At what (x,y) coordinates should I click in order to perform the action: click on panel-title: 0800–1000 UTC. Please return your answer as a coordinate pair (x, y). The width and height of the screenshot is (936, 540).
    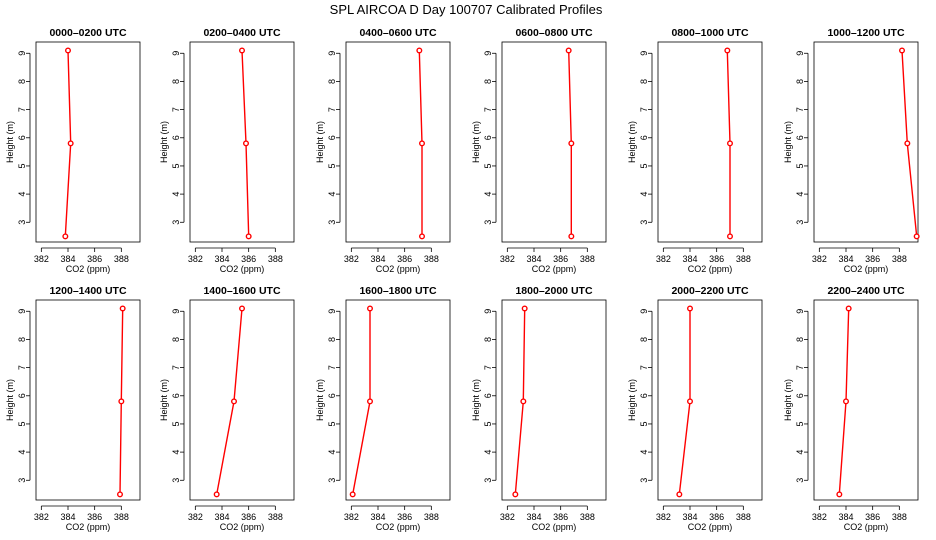
    Looking at the image, I should click on (709, 33).